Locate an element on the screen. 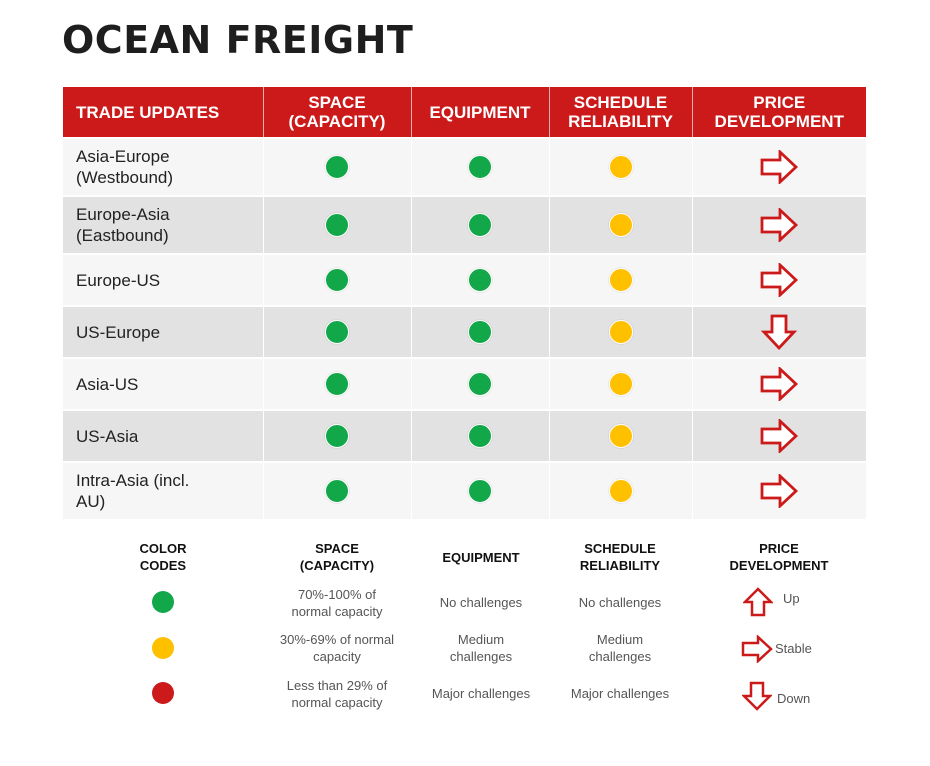 The image size is (930, 766). legend-price-up: Up is located at coordinates (791, 598).